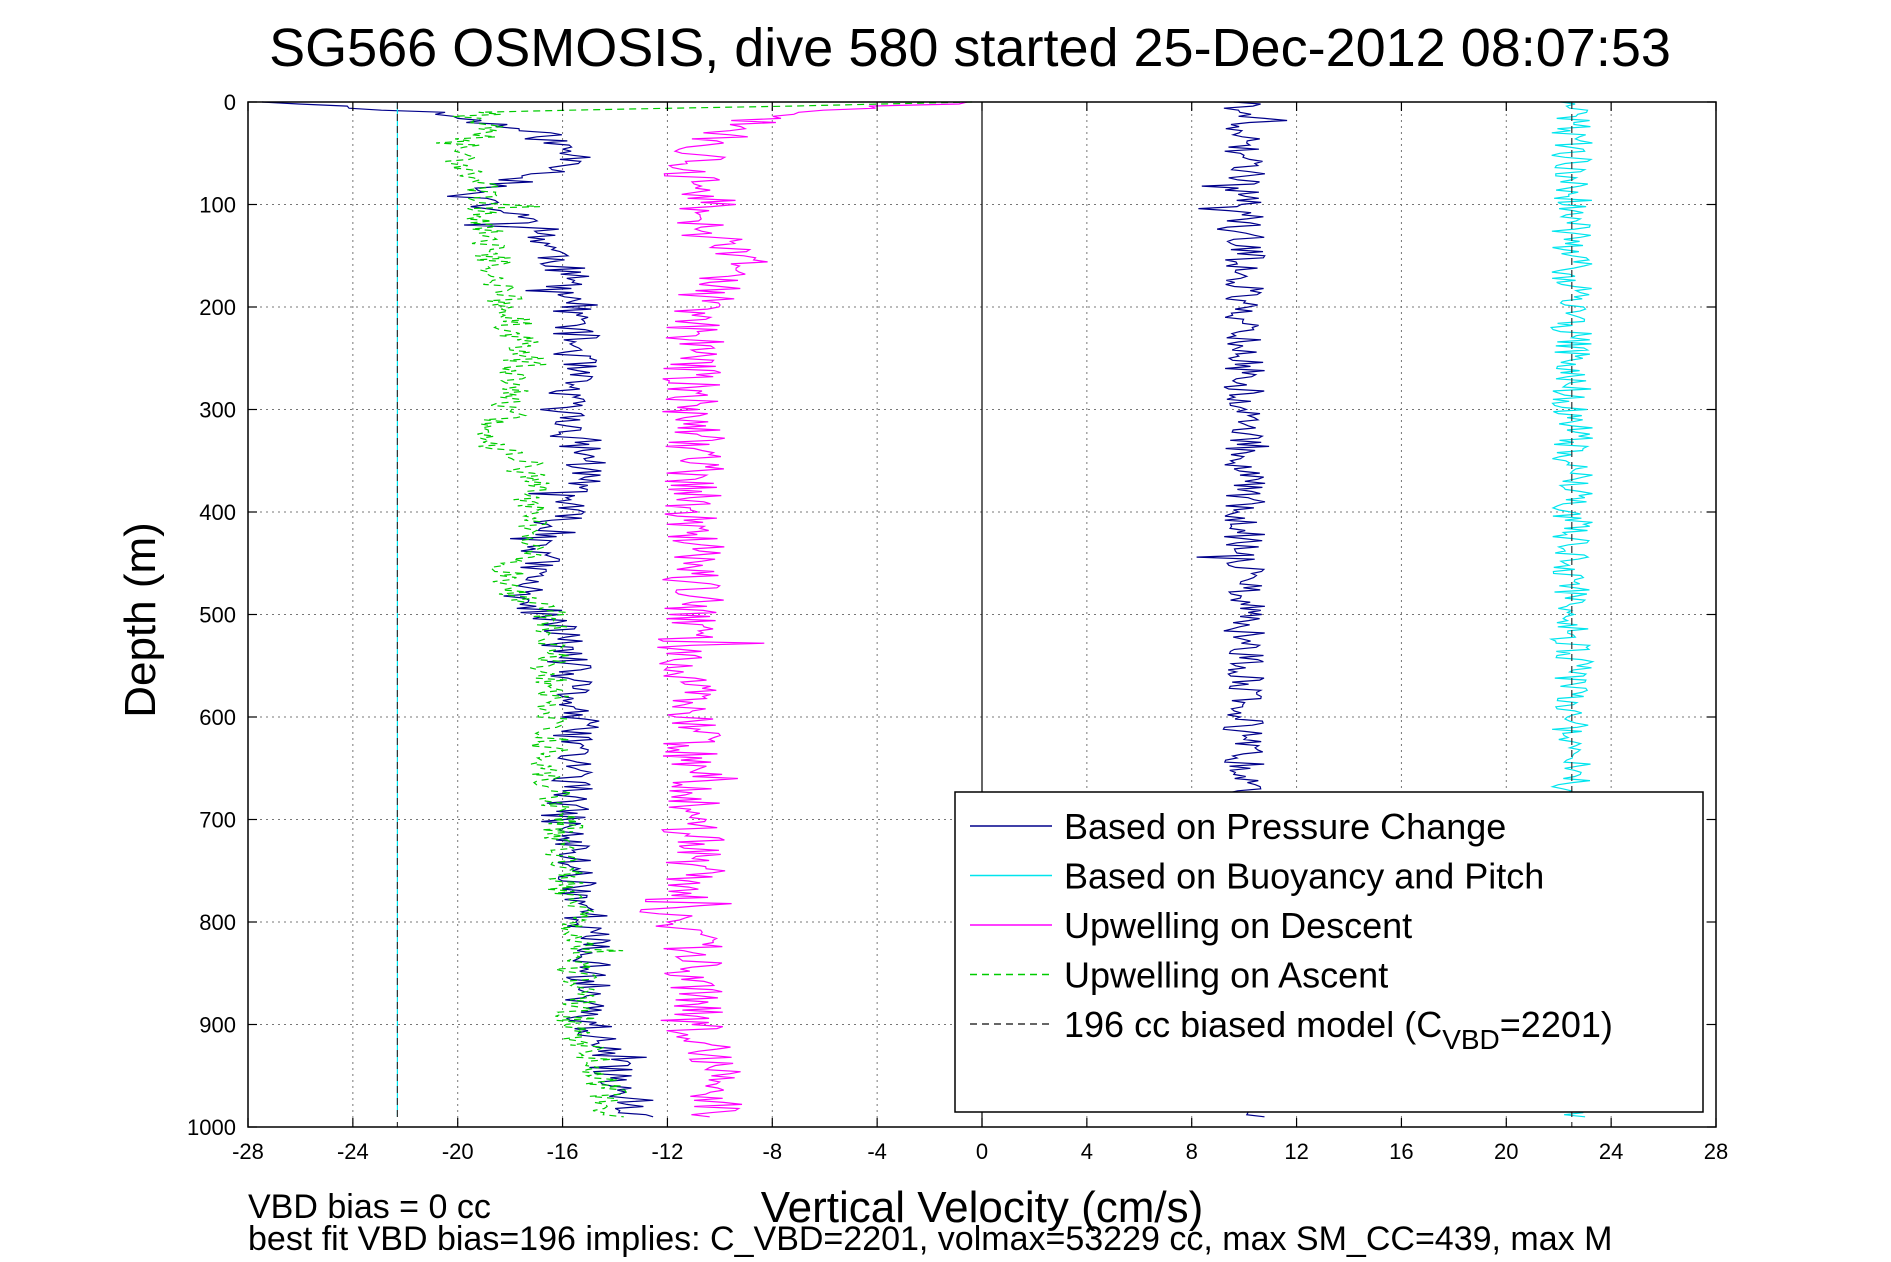 This screenshot has height=1262, width=1891. What do you see at coordinates (982, 1151) in the screenshot?
I see `x-tick-label: 0` at bounding box center [982, 1151].